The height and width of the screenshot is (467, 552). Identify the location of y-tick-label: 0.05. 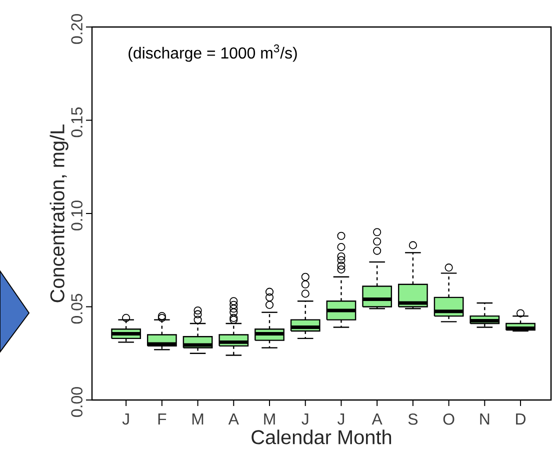
(76, 309).